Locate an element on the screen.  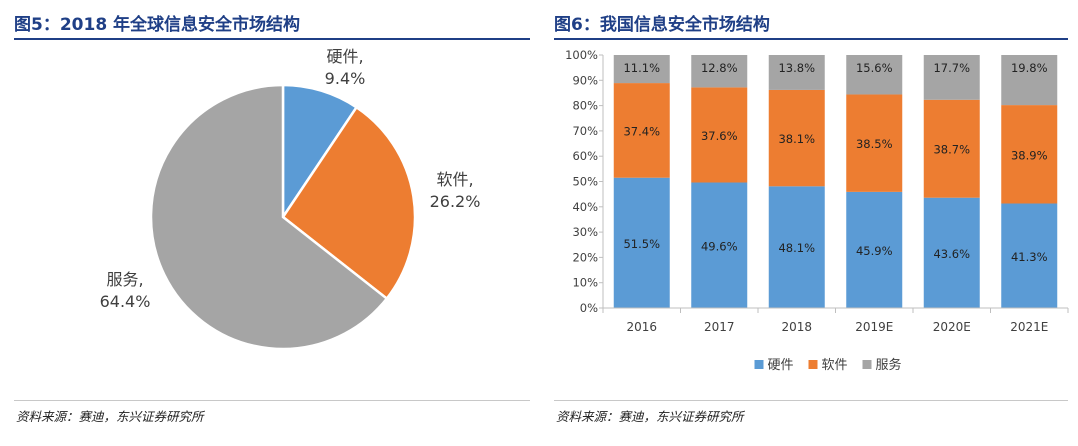
bar-data-label: 45.9% is located at coordinates (874, 251).